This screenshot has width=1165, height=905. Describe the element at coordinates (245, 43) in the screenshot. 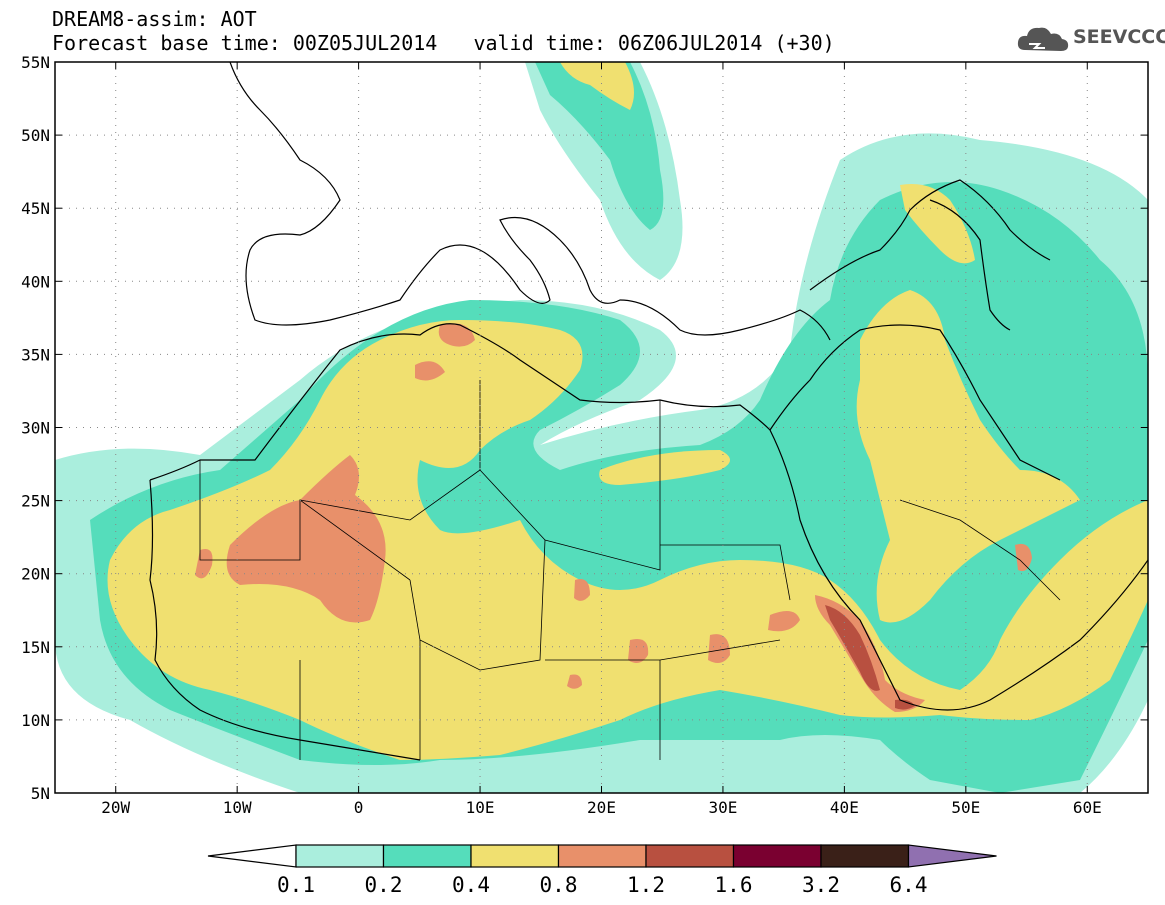

I see `base-time: Forecast base time: 00Z05JUL2014` at that location.